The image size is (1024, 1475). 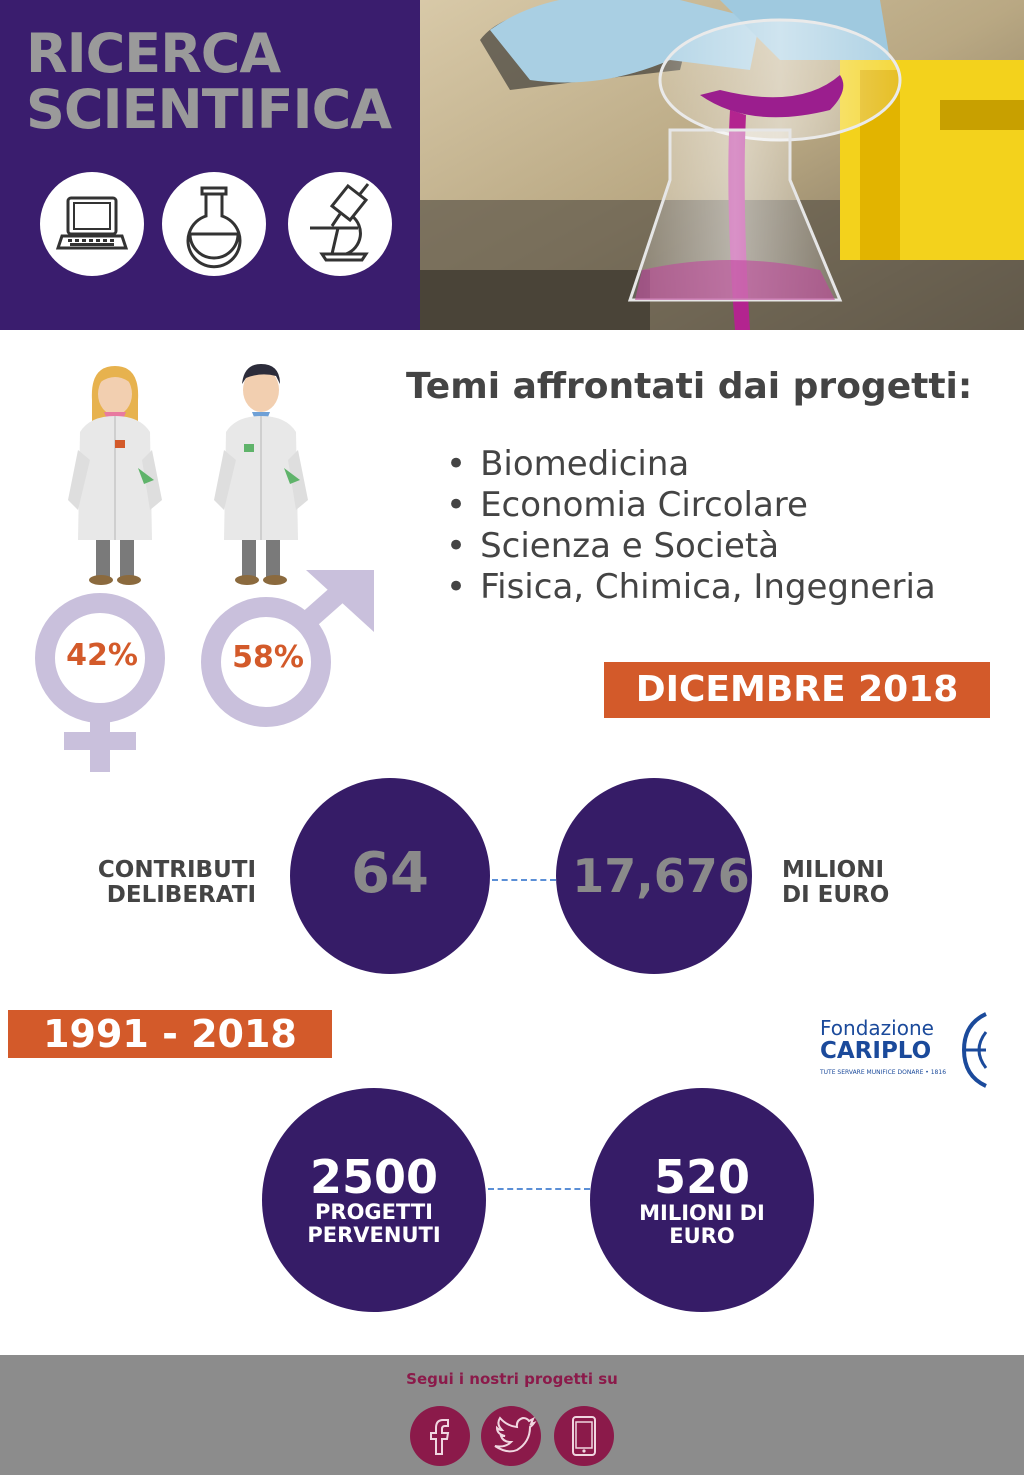 I want to click on dicembre-2018-label: DICEMBRE 2018, so click(x=797, y=690).